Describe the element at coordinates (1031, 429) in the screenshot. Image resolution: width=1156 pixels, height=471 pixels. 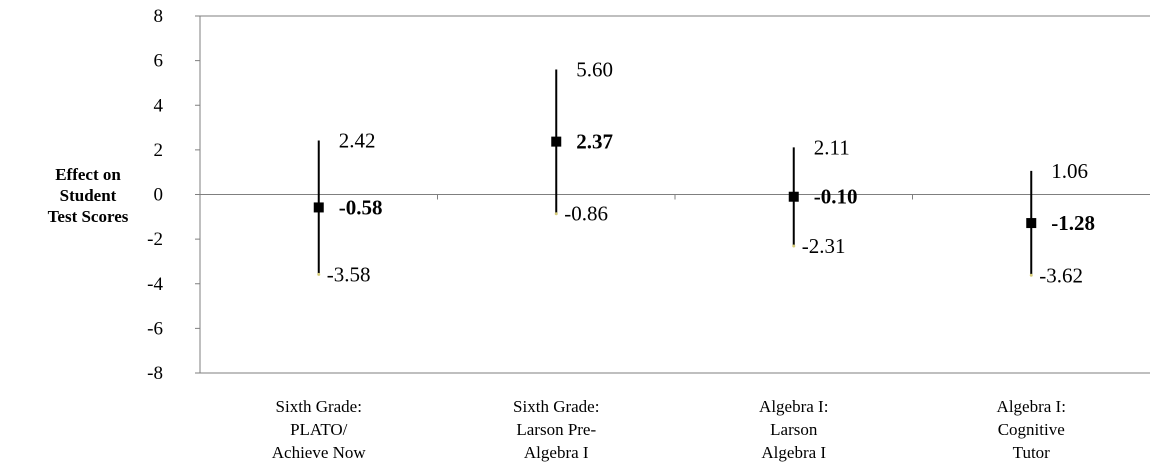
I see `x-tick-label: Cognitive` at that location.